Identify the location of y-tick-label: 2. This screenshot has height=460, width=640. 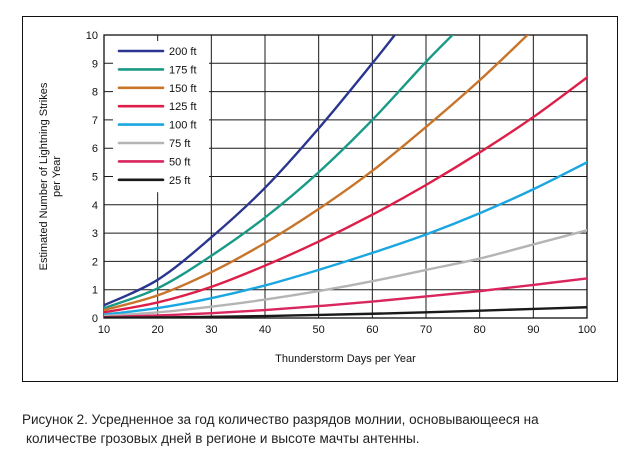
(95, 262).